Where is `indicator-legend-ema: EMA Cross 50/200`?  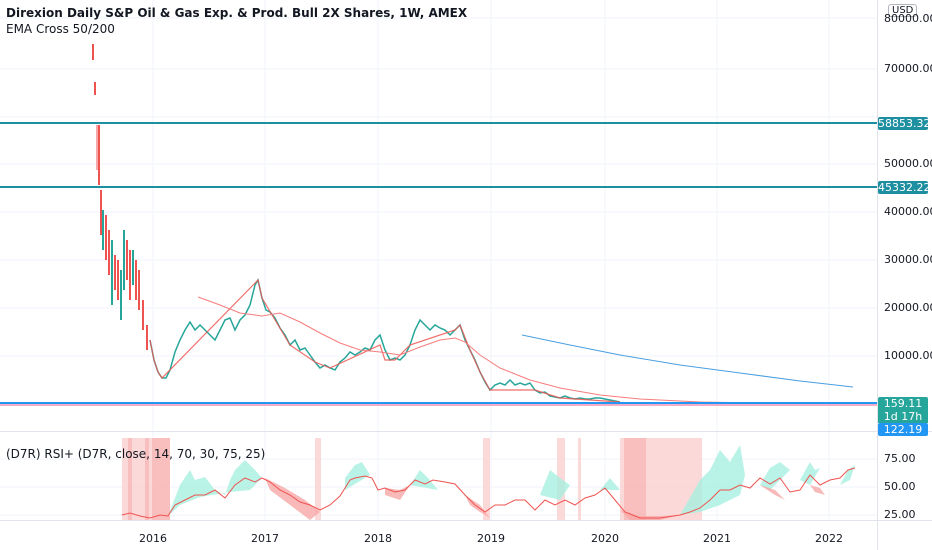
indicator-legend-ema: EMA Cross 50/200 is located at coordinates (60, 29).